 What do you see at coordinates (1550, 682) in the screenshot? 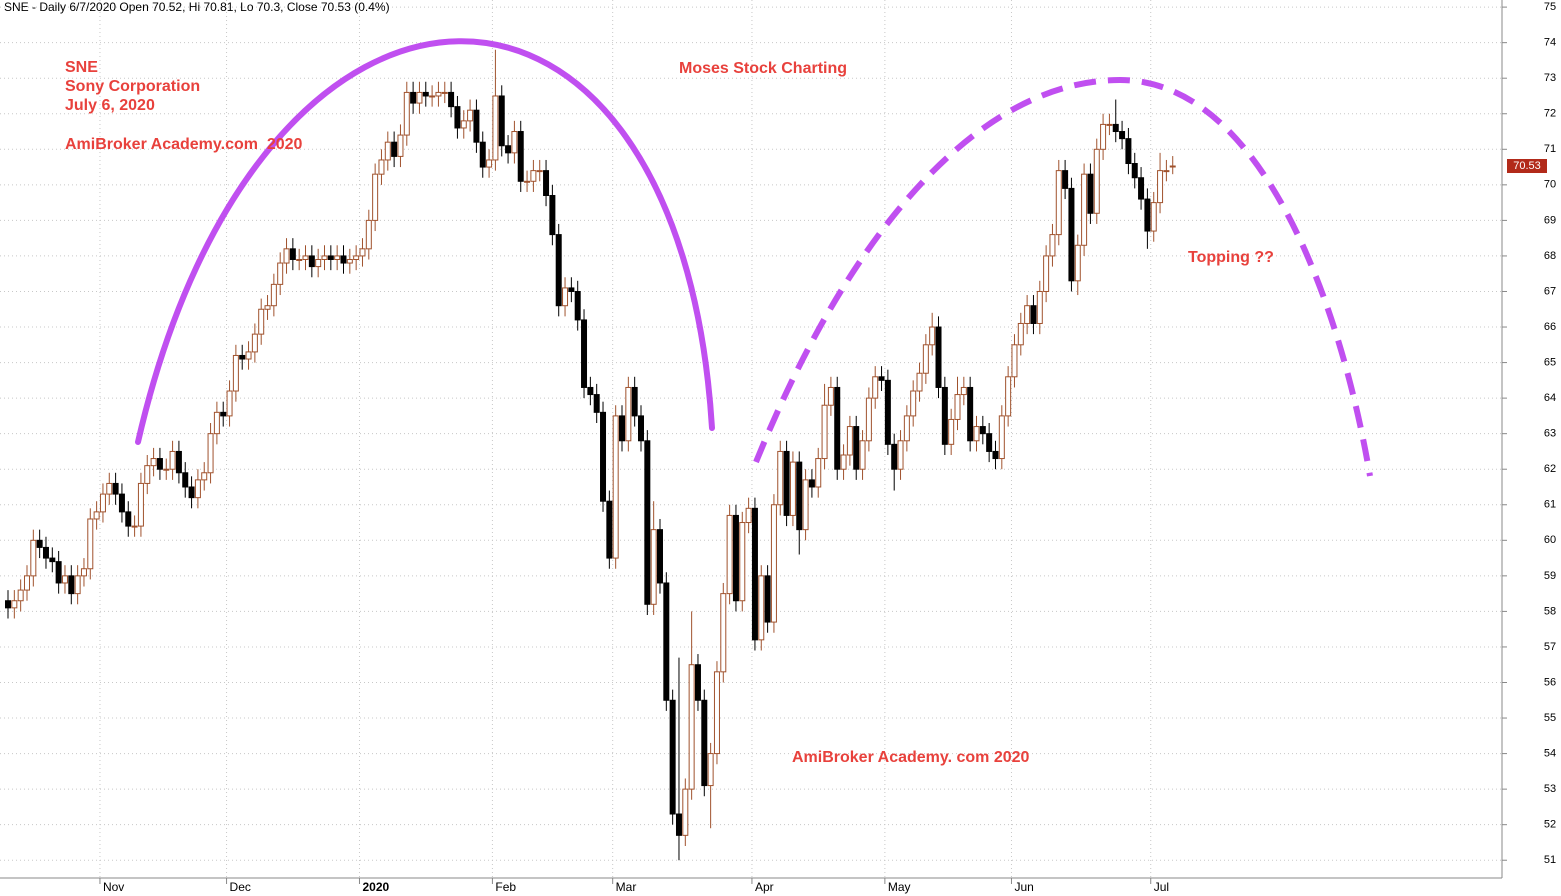
I see `y-tick-label: 56` at bounding box center [1550, 682].